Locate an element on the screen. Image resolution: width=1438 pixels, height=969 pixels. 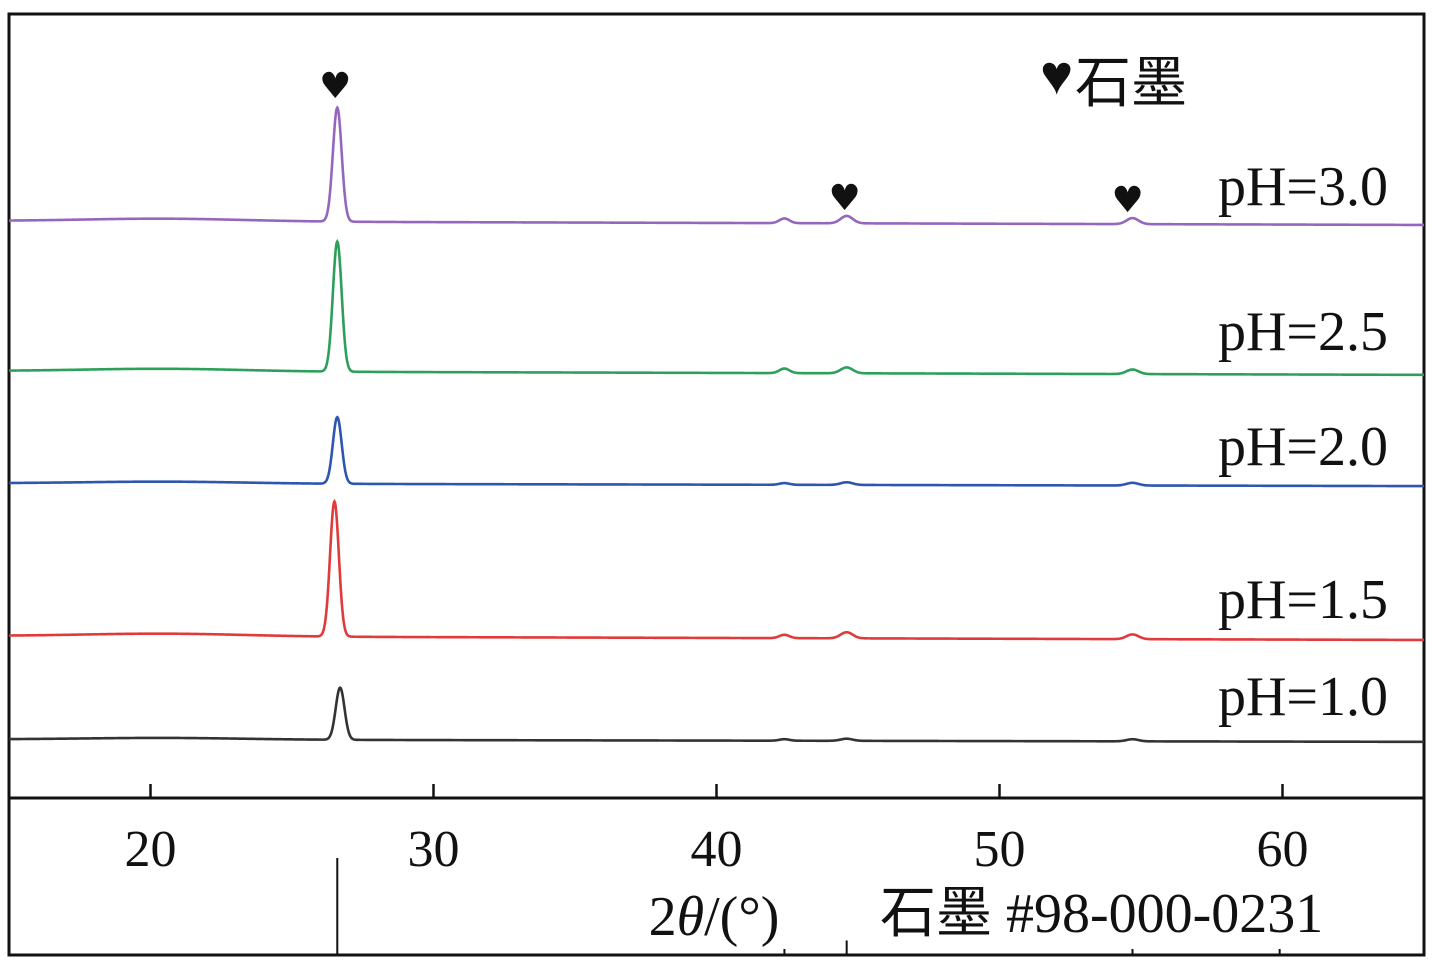
legend: ♥ 石墨 is located at coordinates (1113, 80).